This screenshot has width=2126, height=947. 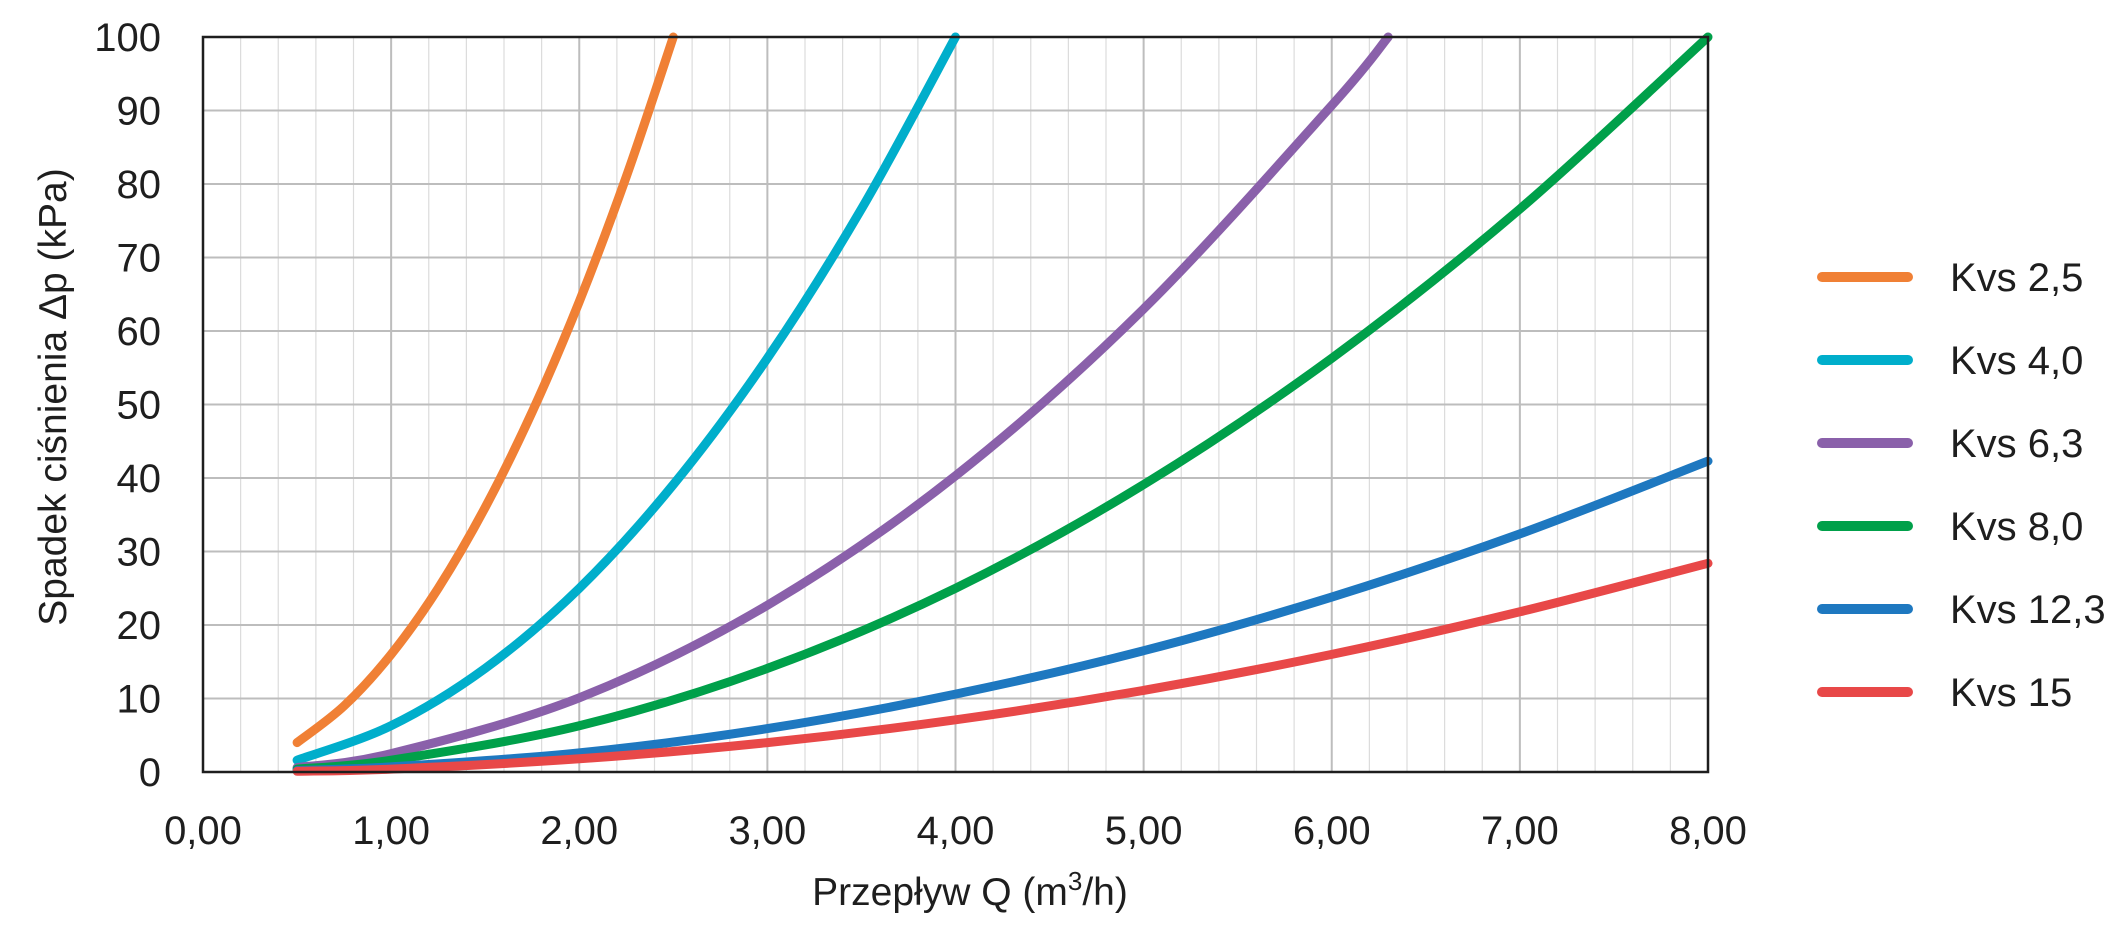 What do you see at coordinates (53, 396) in the screenshot?
I see `y-axis-title: Spadek ciśnienia Δp (kPa)` at bounding box center [53, 396].